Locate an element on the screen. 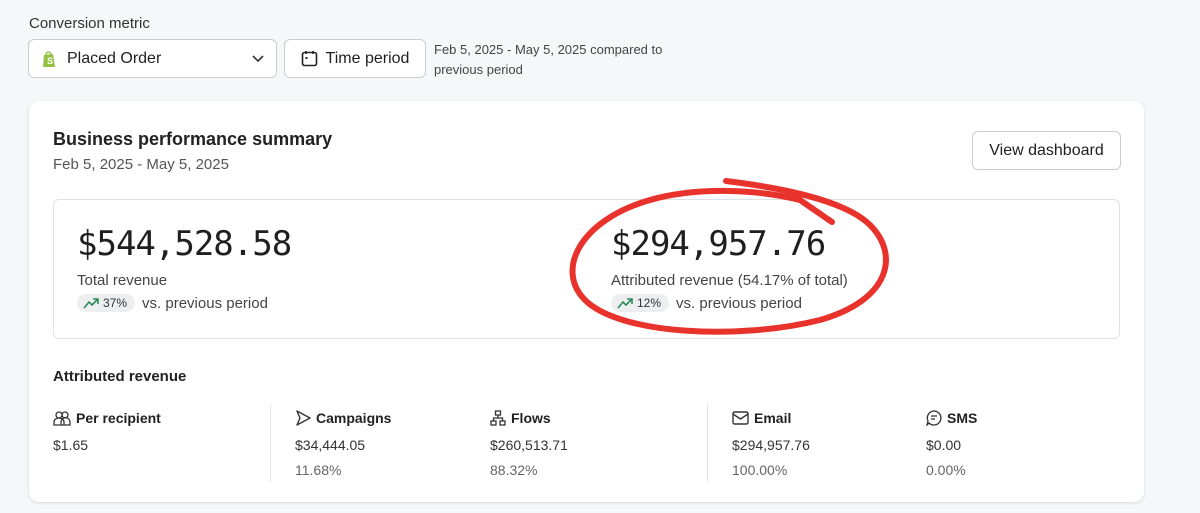 Image resolution: width=1200 pixels, height=513 pixels. change-badge: 12% is located at coordinates (640, 303).